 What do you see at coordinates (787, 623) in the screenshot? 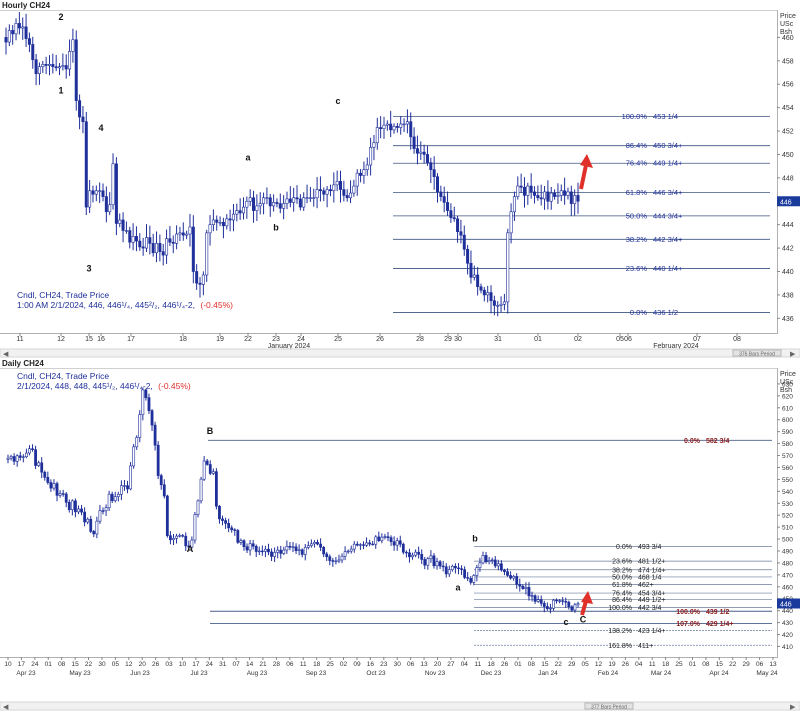
I see `daily-price-tick-label: 430` at bounding box center [787, 623].